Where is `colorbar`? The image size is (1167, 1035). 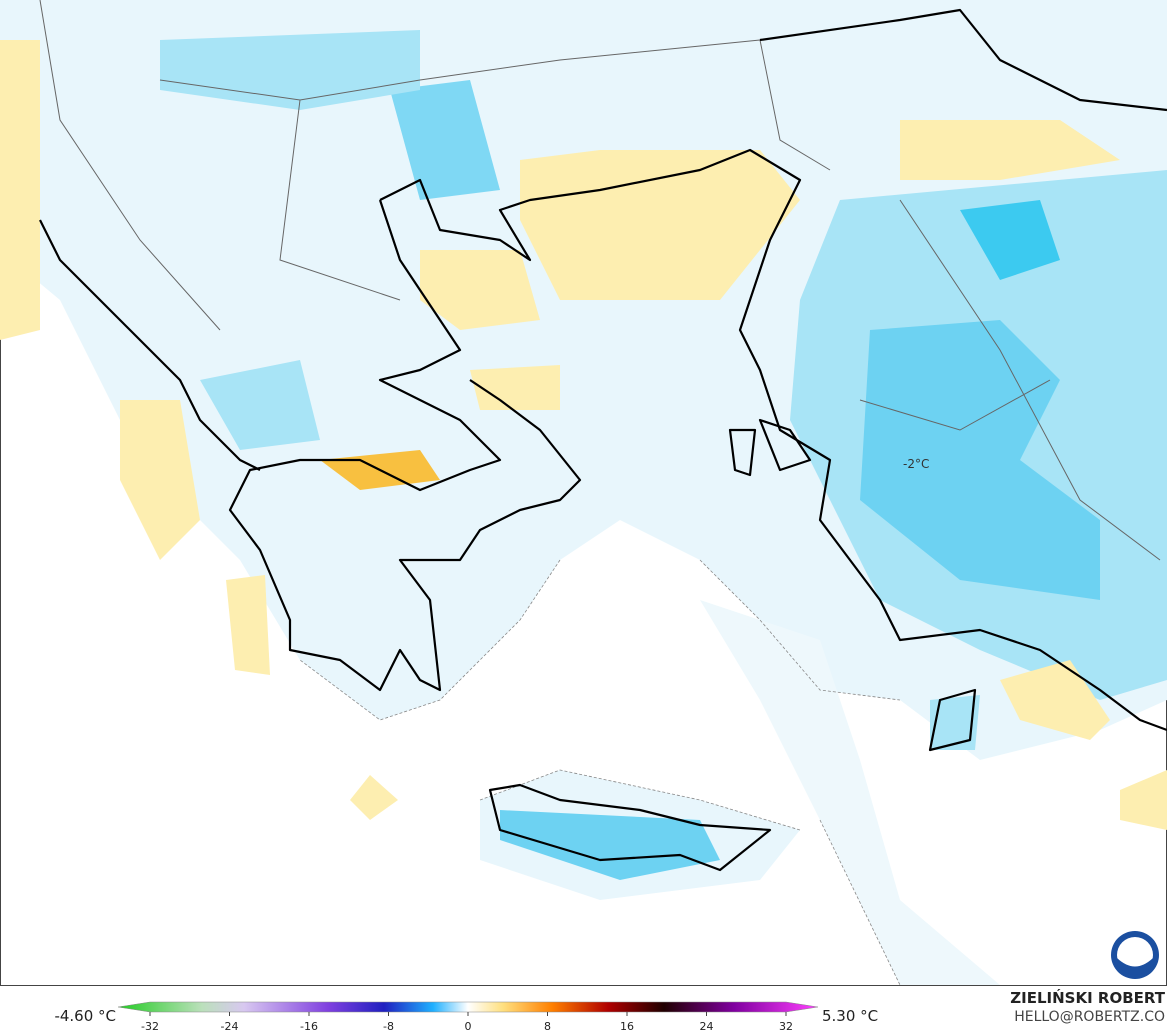 colorbar is located at coordinates (468, 1007).